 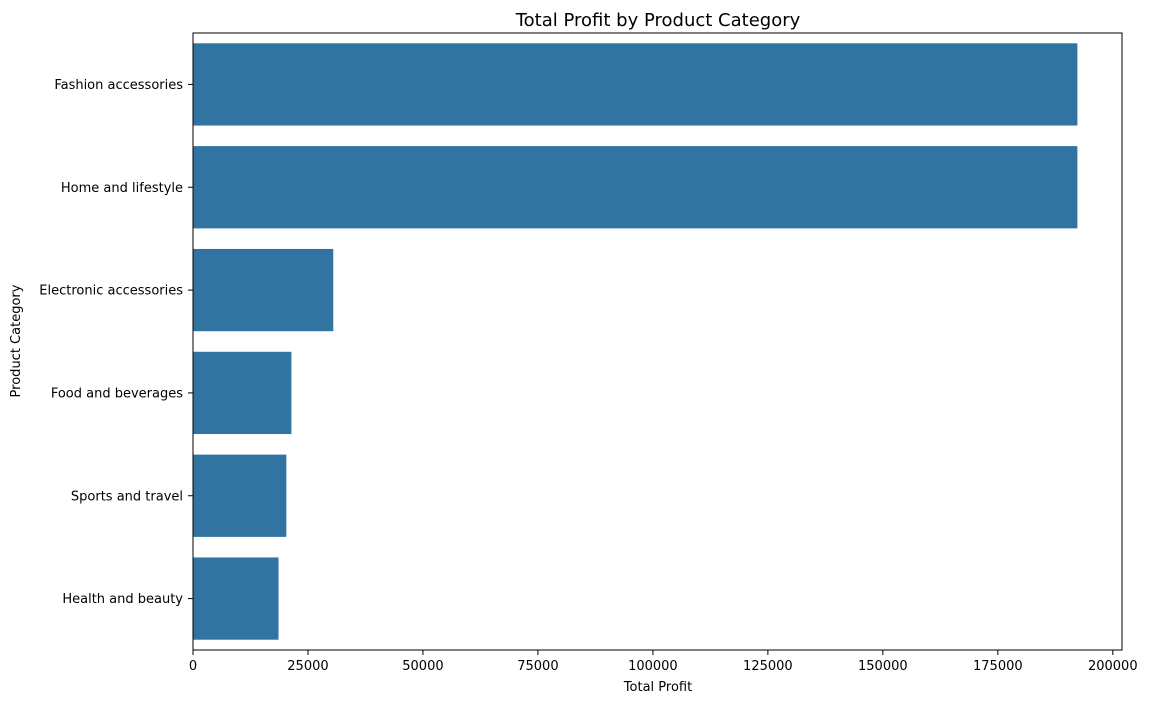 What do you see at coordinates (635, 84) in the screenshot?
I see `bar-fashion-accessories` at bounding box center [635, 84].